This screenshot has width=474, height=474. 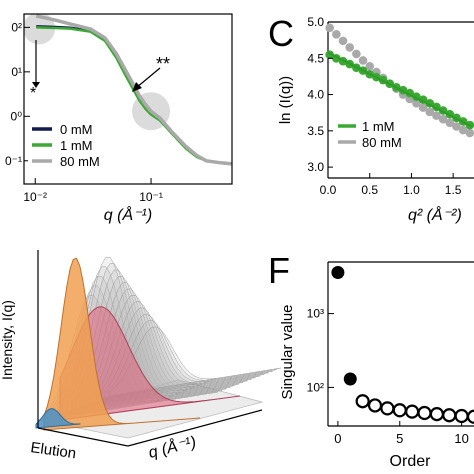 What do you see at coordinates (287, 351) in the screenshot?
I see `y-axis-label: Singular value` at bounding box center [287, 351].